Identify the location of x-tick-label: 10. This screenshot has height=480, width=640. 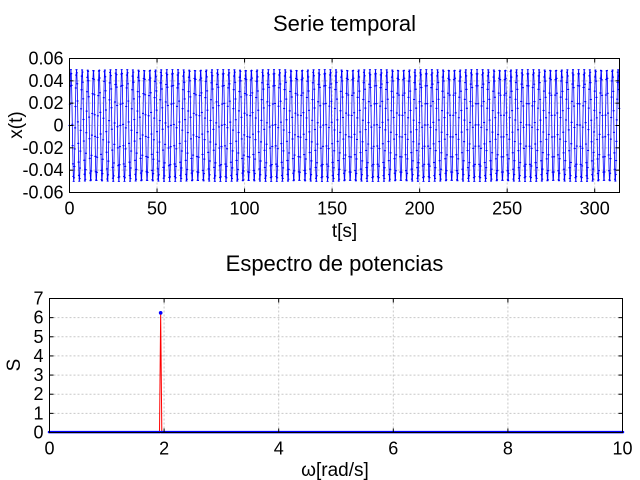
(622, 449).